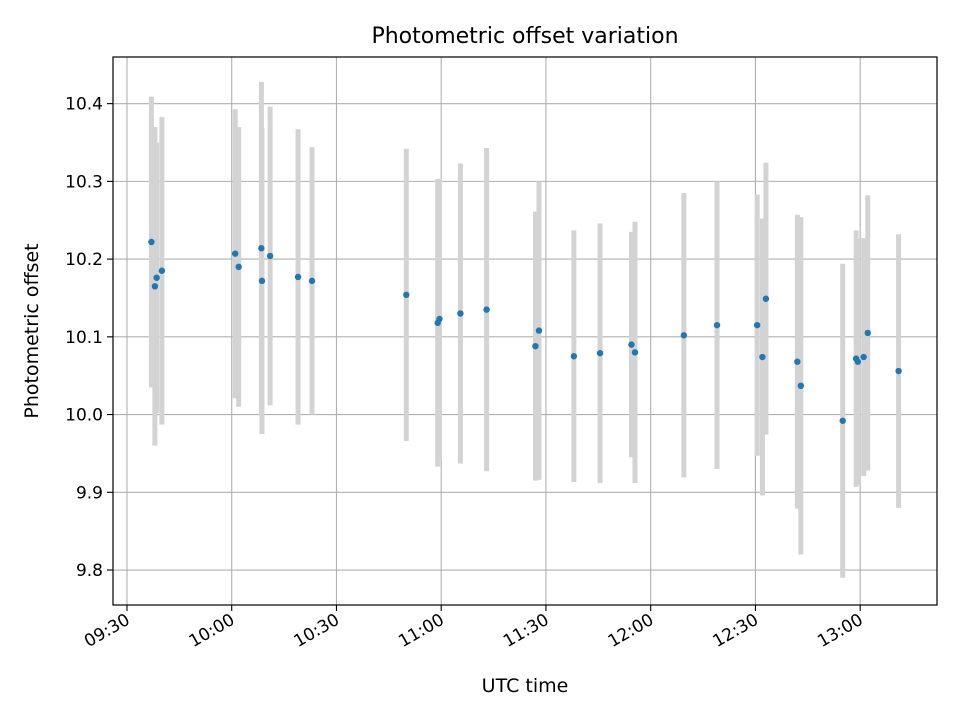  What do you see at coordinates (89, 571) in the screenshot?
I see `y-tick-label: 9.8` at bounding box center [89, 571].